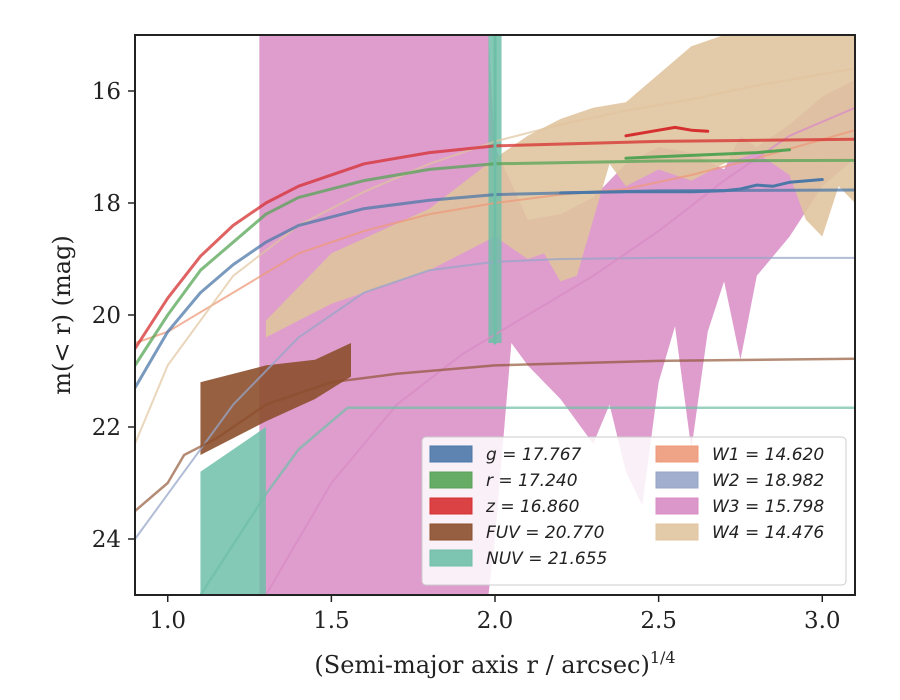 Image resolution: width=900 pixels, height=700 pixels. I want to click on legend-label: W3 = 15.798, so click(768, 507).